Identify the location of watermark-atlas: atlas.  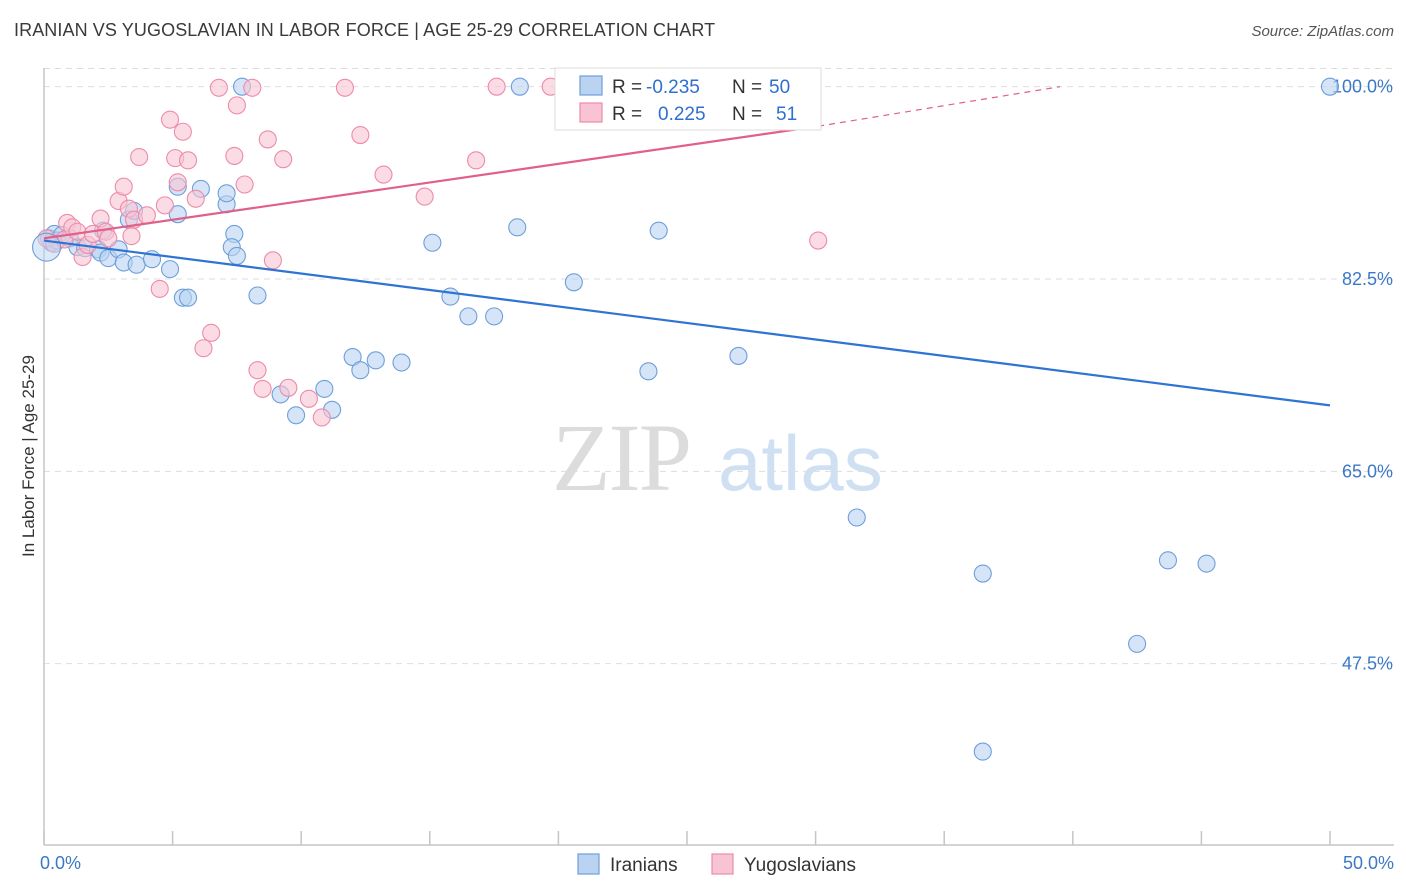
(800, 463).